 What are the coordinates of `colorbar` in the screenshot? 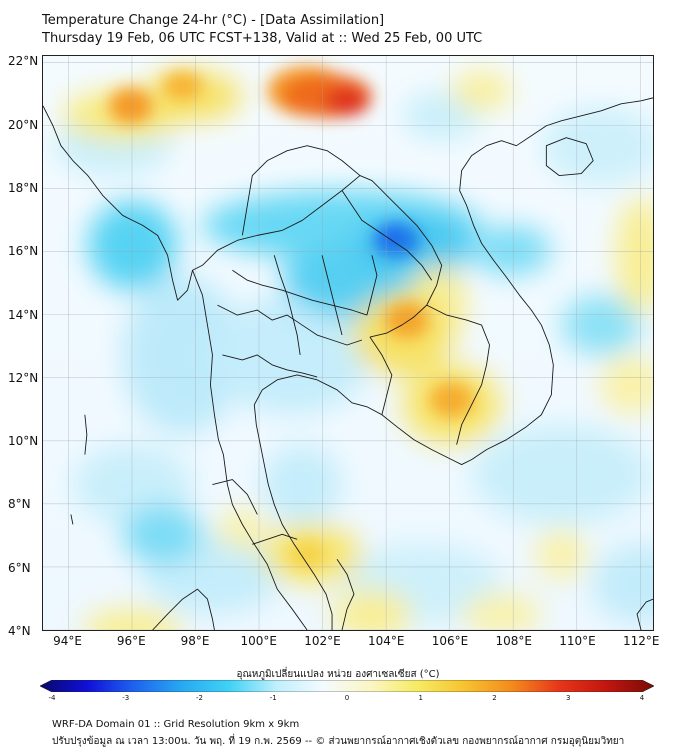 It's located at (347, 686).